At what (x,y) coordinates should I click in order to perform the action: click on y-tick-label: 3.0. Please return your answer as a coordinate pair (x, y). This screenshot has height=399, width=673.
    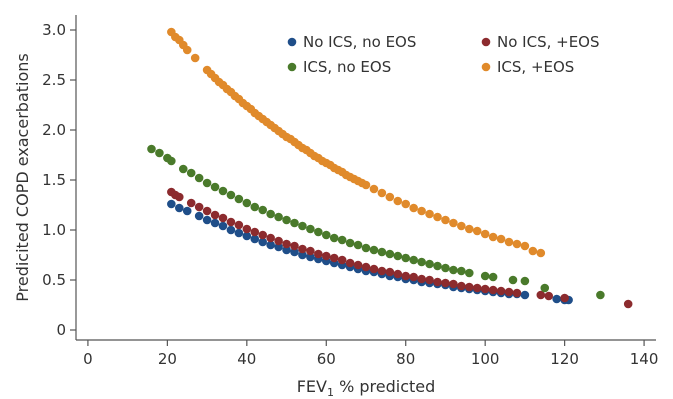
    Looking at the image, I should click on (54, 30).